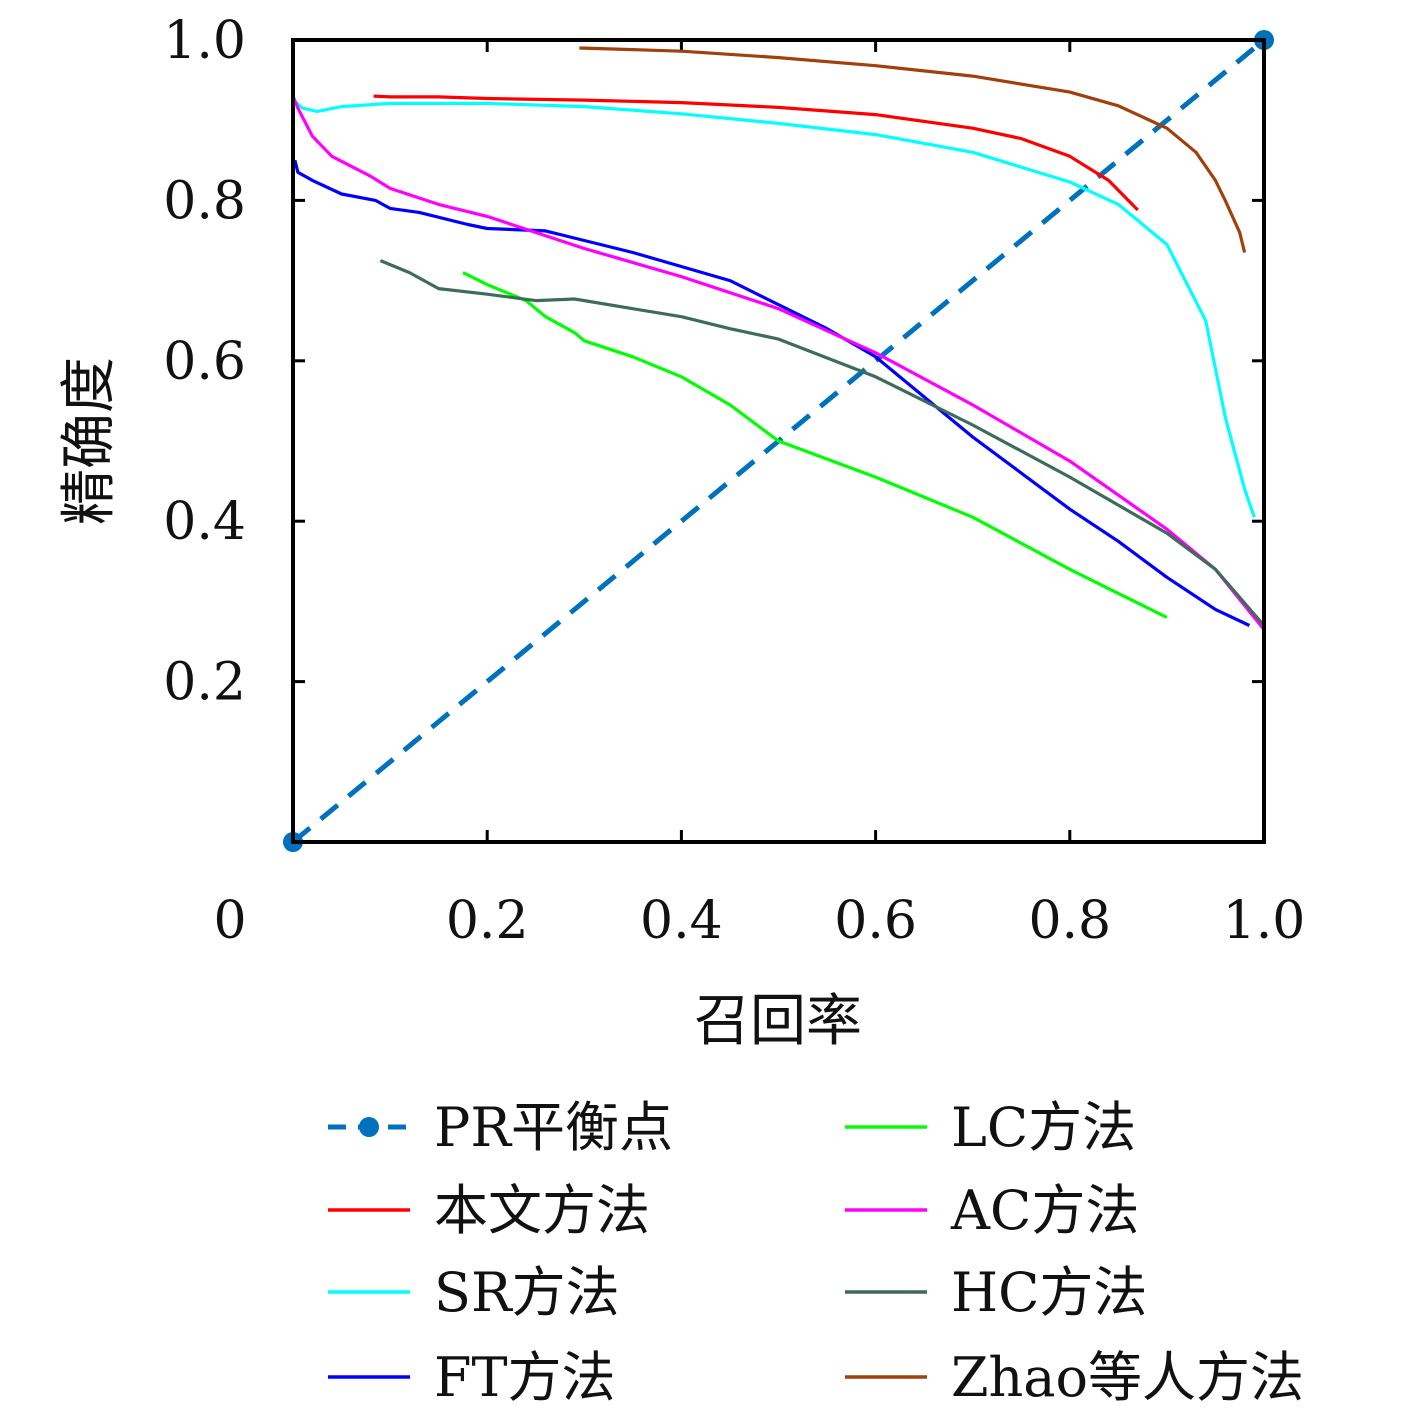 The width and height of the screenshot is (1417, 1417). Describe the element at coordinates (1264, 921) in the screenshot. I see `x-tick-label: 1.0` at that location.